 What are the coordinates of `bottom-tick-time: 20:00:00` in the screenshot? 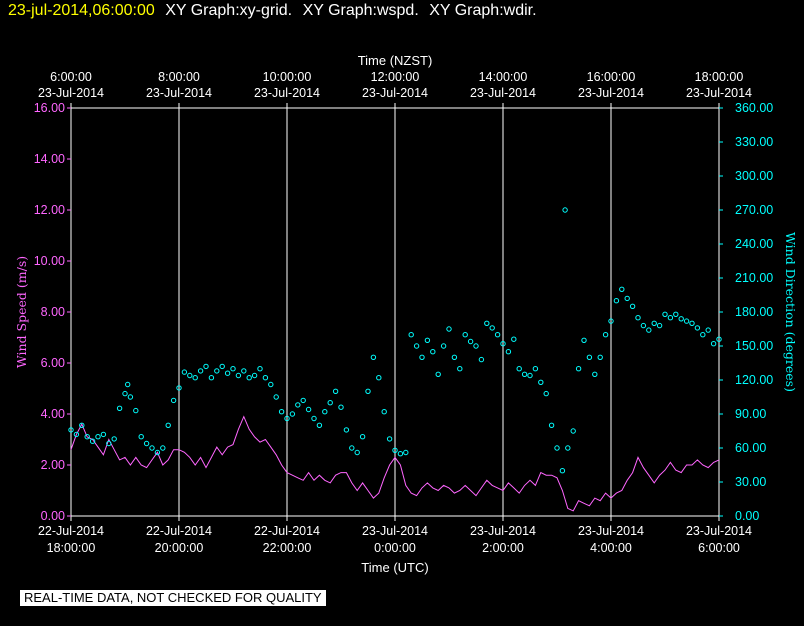 It's located at (179, 548).